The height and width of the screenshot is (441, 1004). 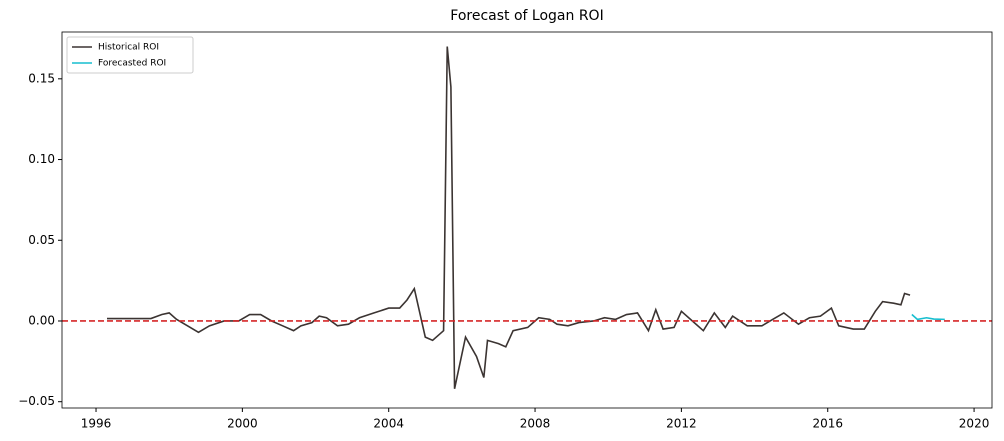 What do you see at coordinates (130, 55) in the screenshot?
I see `legend-box` at bounding box center [130, 55].